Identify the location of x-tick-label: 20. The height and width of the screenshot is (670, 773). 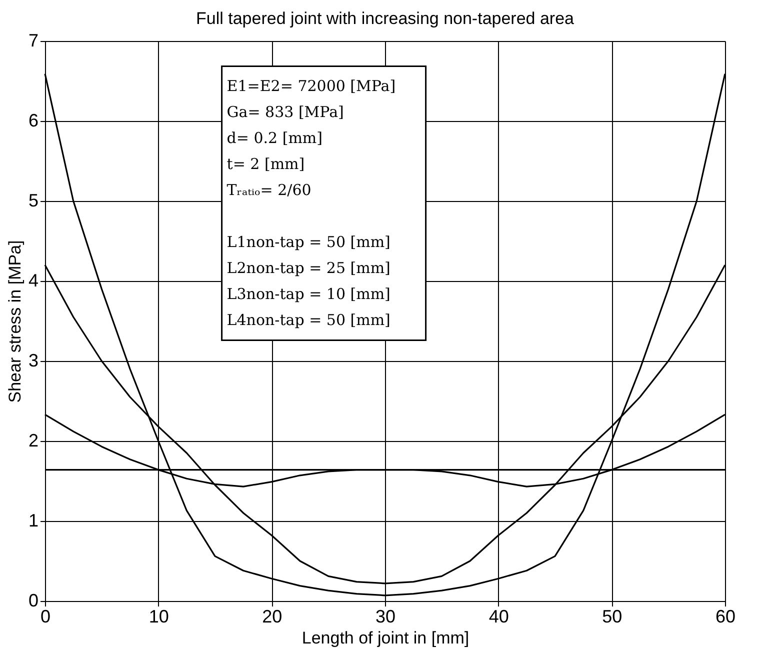
(272, 616).